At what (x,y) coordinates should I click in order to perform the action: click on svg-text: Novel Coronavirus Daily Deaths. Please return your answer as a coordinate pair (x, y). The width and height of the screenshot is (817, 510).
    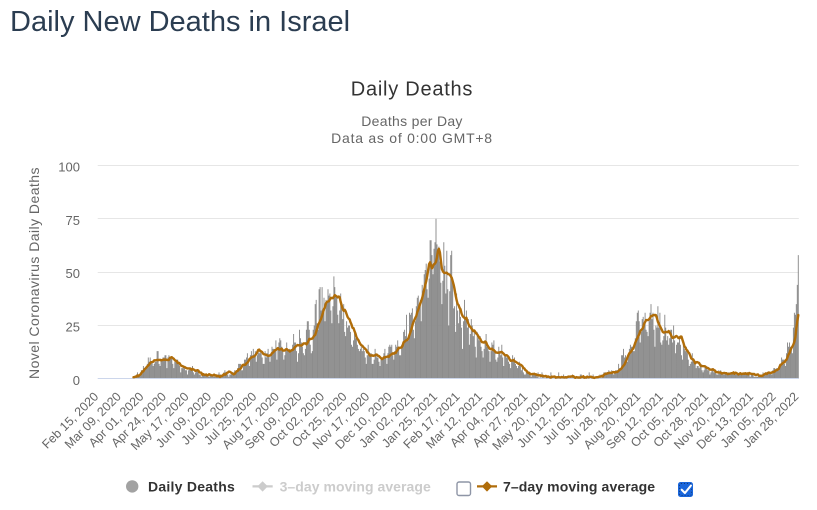
    Looking at the image, I should click on (34, 273).